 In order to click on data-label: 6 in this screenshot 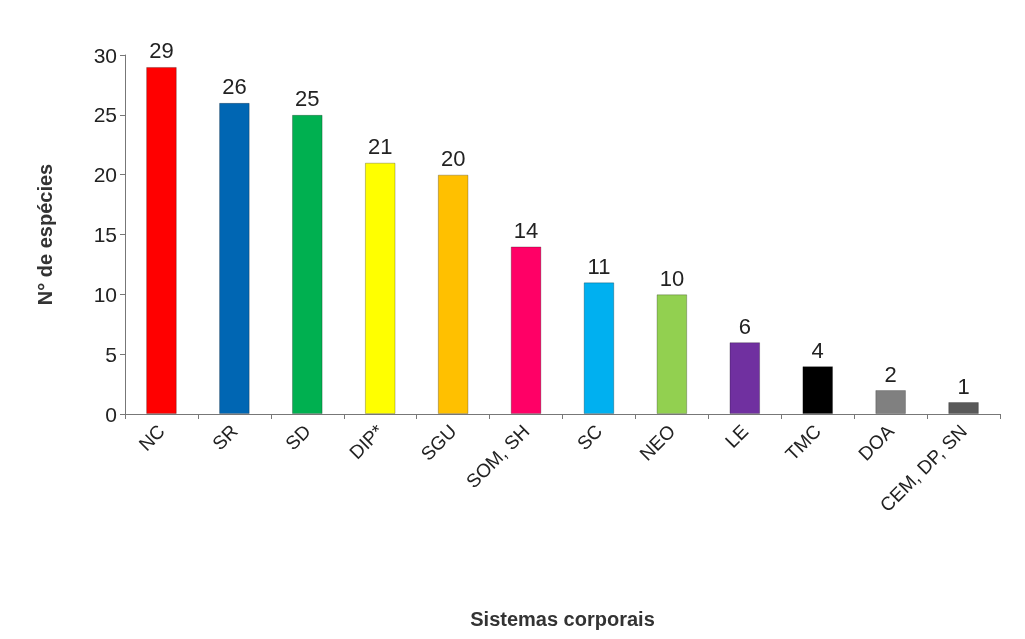, I will do `click(744, 326)`.